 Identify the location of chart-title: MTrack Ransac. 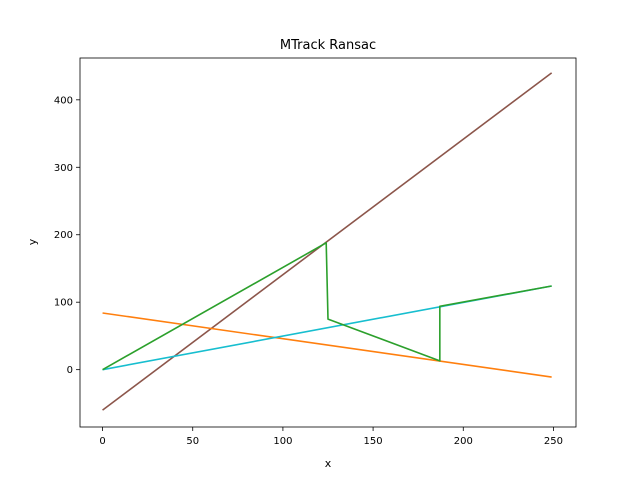
(328, 45).